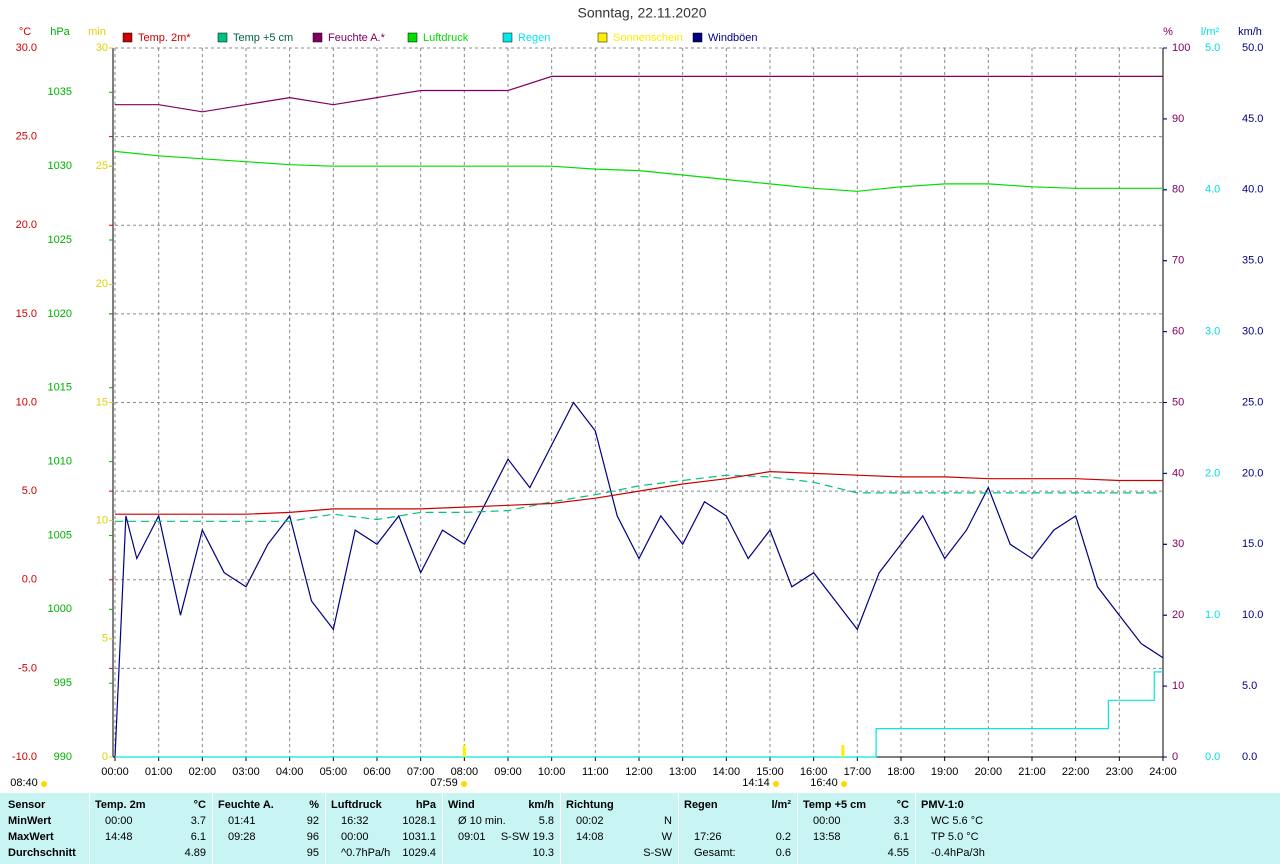  I want to click on y-tick-label: 60, so click(1178, 332).